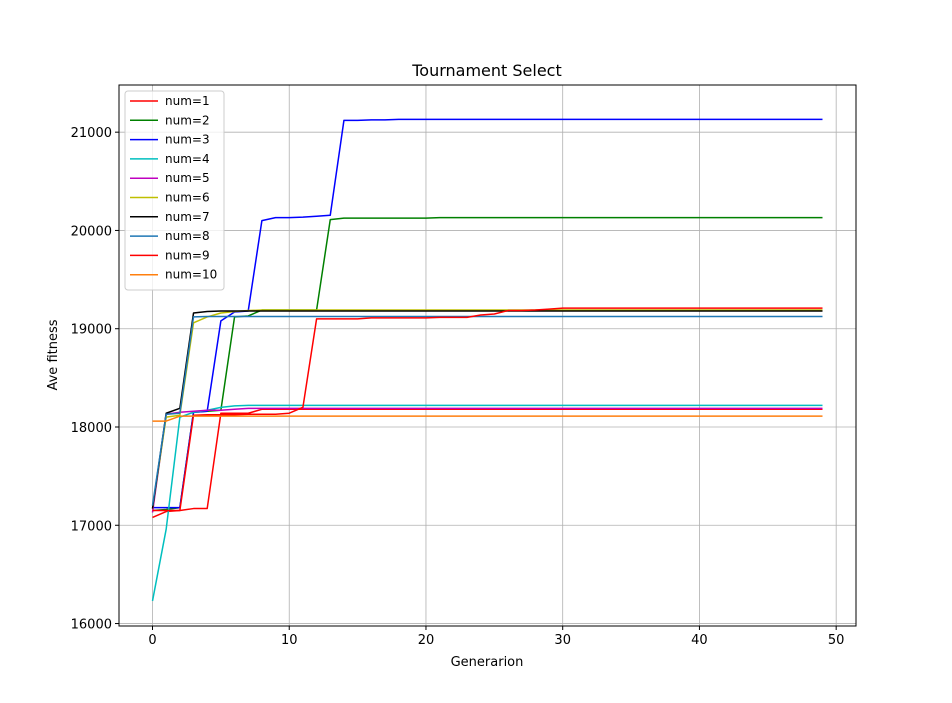  What do you see at coordinates (91, 330) in the screenshot?
I see `y-tick-label: 19000` at bounding box center [91, 330].